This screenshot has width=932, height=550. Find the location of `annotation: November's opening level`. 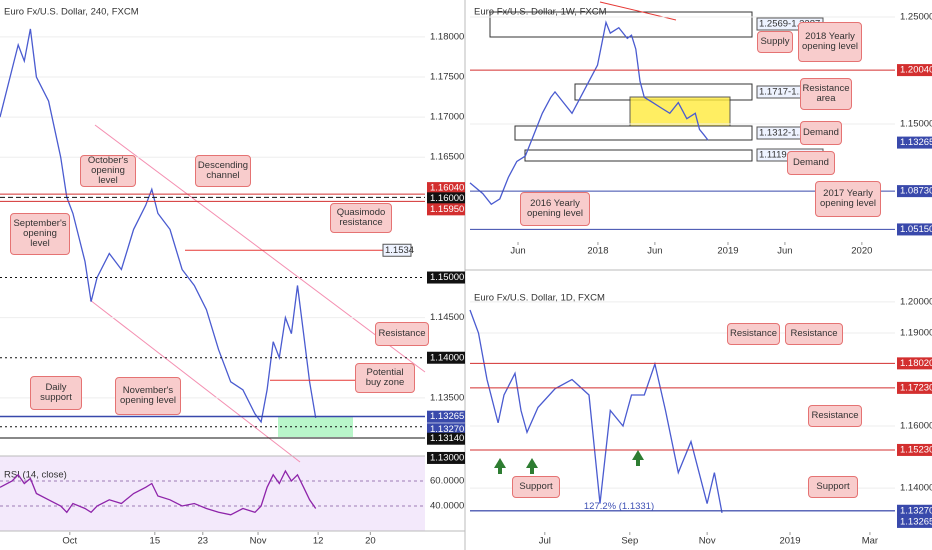

annotation: November's opening level is located at coordinates (148, 396).